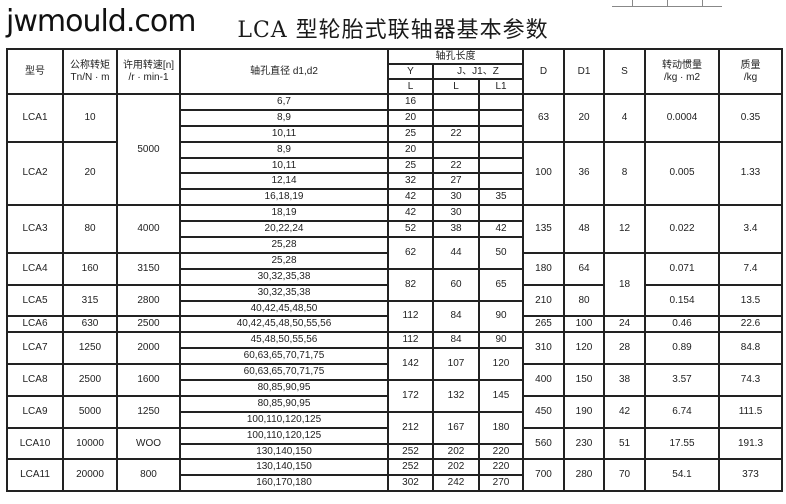 This screenshot has width=786, height=504. What do you see at coordinates (624, 118) in the screenshot?
I see `s-cell: 4` at bounding box center [624, 118].